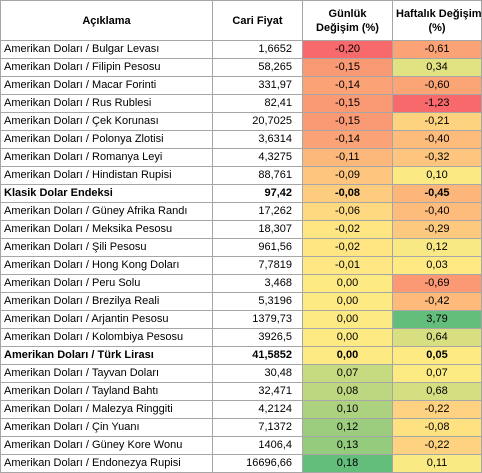  What do you see at coordinates (437, 373) in the screenshot?
I see `weekly-change-cell: 0,07` at bounding box center [437, 373].